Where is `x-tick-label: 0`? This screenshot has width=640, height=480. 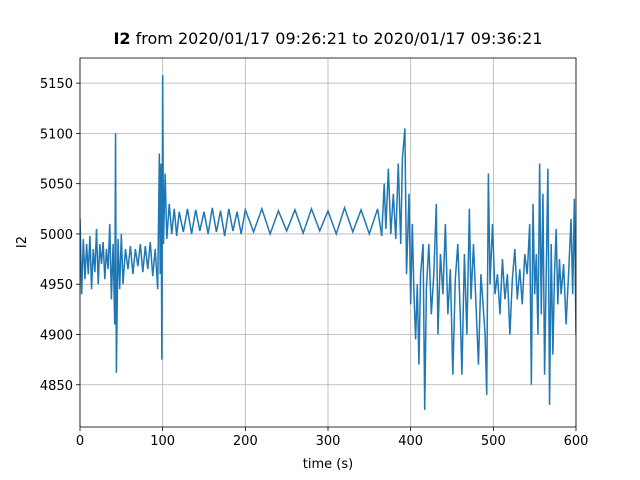
x-tick-label: 0 is located at coordinates (80, 441).